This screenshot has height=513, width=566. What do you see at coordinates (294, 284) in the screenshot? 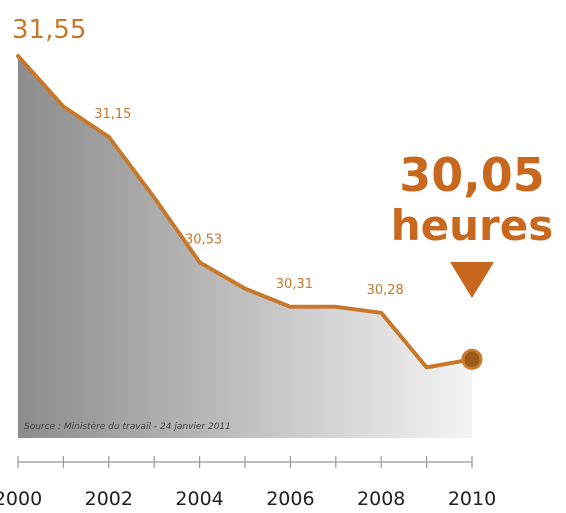
I see `data-label-6: 30,31` at bounding box center [294, 284].